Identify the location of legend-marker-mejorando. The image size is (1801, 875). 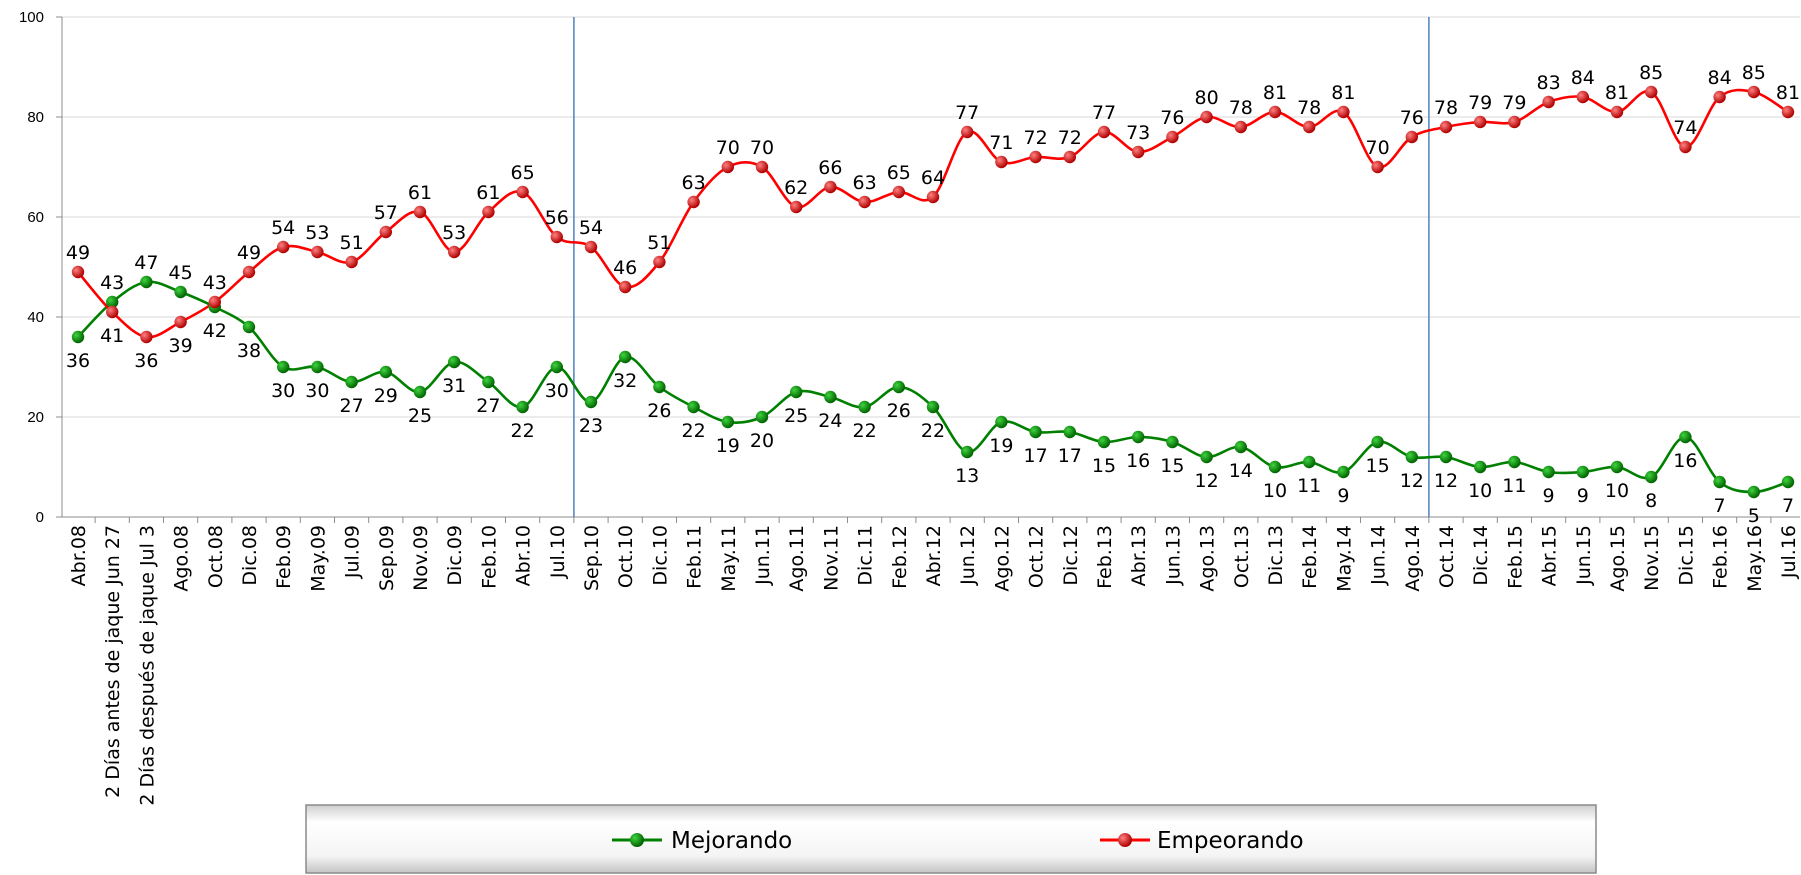
(637, 840).